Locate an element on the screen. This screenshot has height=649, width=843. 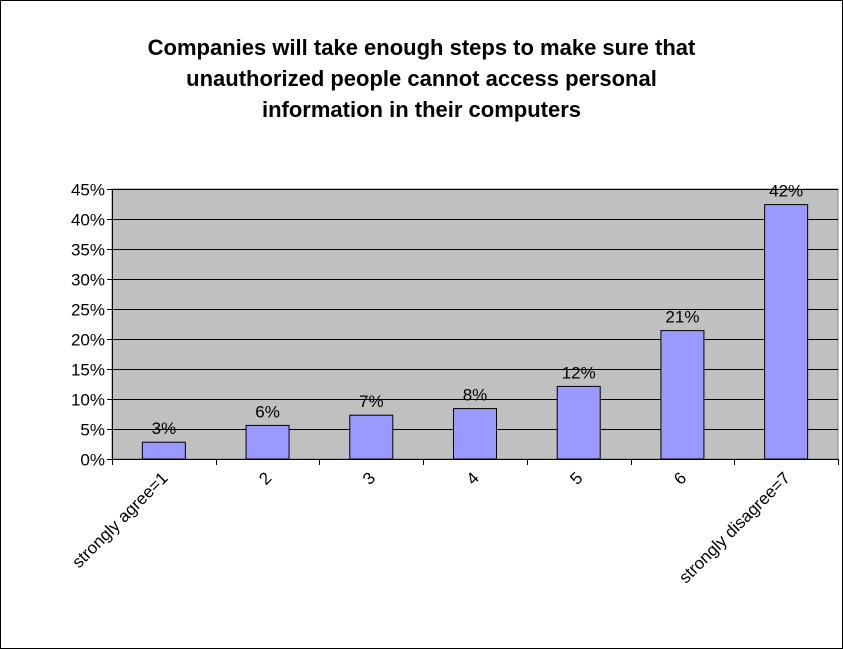
x-category-label: strongly agree=1 is located at coordinates (119, 519).